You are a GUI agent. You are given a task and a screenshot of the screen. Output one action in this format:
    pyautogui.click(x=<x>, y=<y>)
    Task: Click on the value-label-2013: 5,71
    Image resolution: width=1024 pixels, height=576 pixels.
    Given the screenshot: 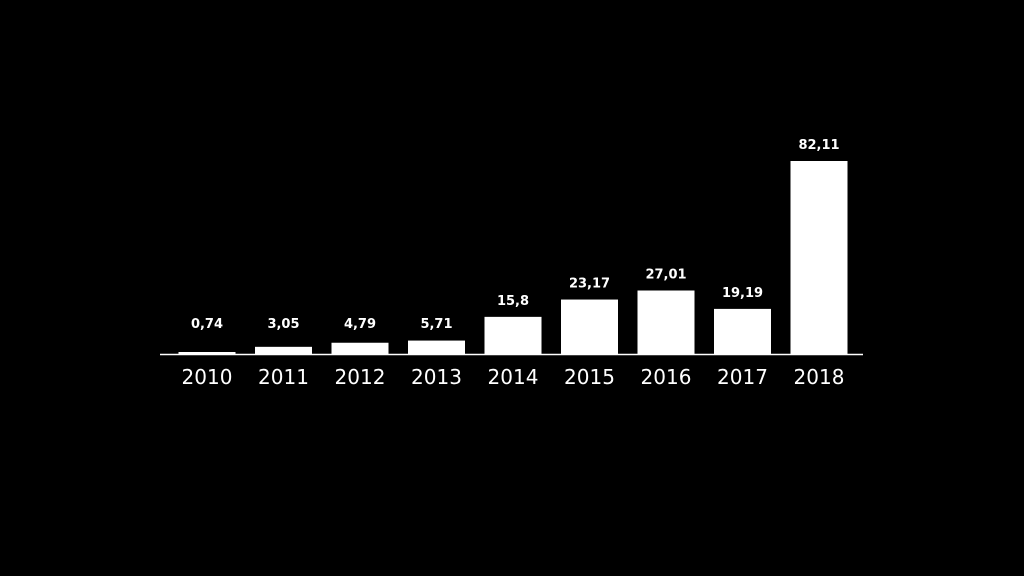 What is the action you would take?
    pyautogui.click(x=436, y=324)
    